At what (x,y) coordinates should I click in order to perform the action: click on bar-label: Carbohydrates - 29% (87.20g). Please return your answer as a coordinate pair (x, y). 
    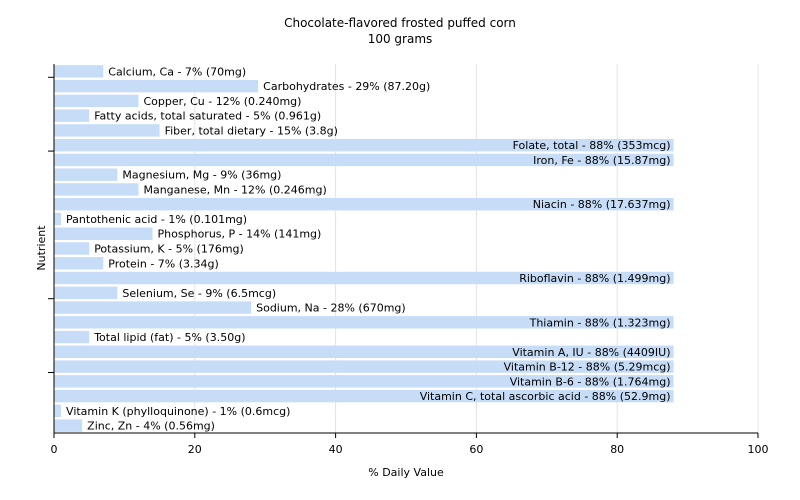
    Looking at the image, I should click on (346, 86).